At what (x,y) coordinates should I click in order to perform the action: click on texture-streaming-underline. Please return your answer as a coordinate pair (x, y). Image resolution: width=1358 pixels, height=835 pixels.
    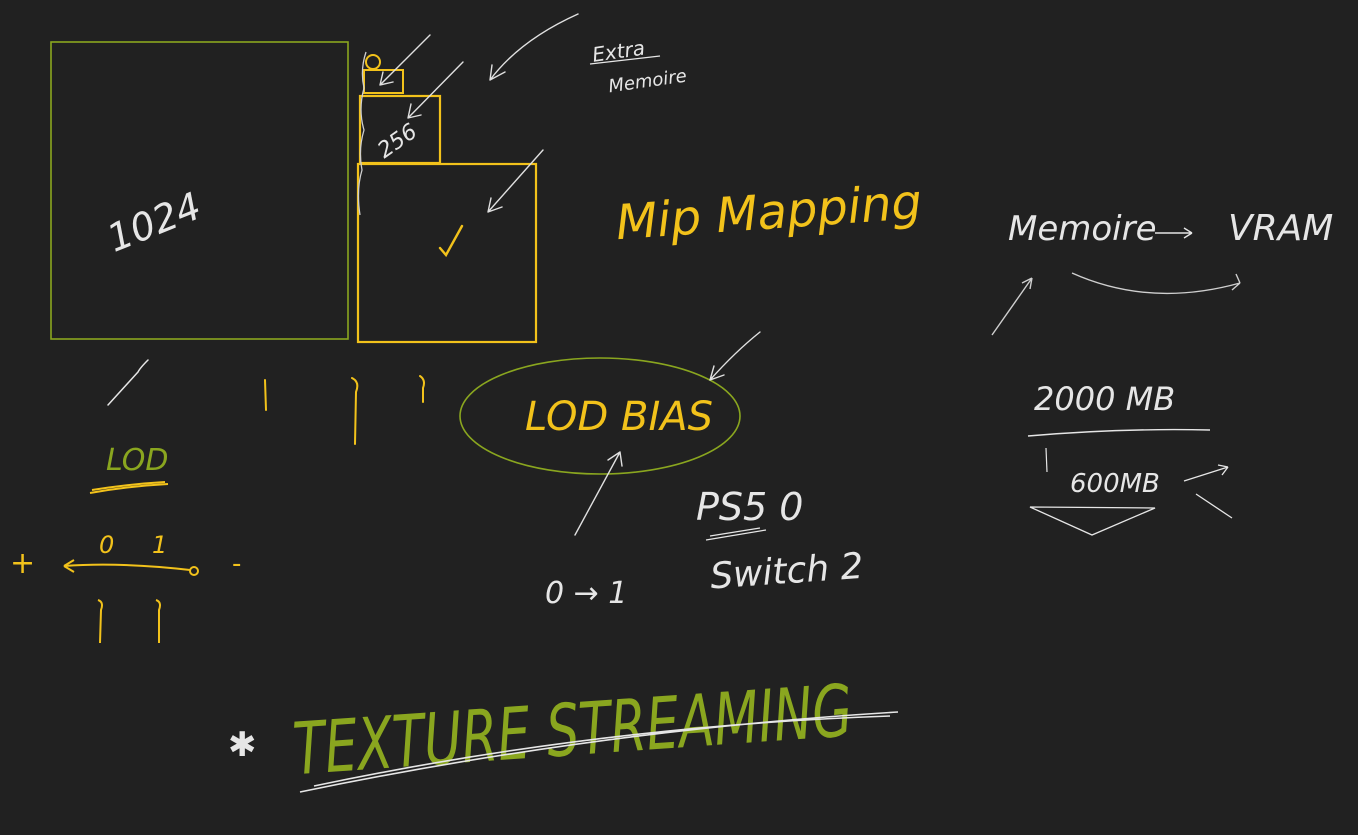
    Looking at the image, I should click on (599, 752).